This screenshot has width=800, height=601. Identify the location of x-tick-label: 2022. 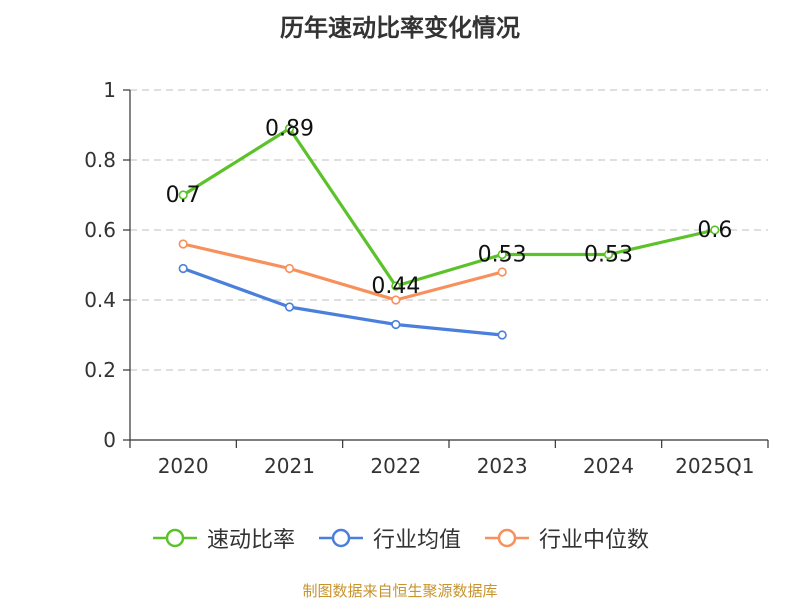
(395, 466).